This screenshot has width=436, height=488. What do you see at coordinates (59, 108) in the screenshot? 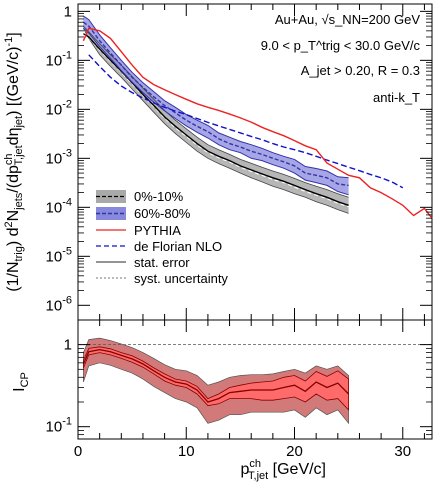
I see `top-y-tick-label: 10⁻²` at bounding box center [59, 108].